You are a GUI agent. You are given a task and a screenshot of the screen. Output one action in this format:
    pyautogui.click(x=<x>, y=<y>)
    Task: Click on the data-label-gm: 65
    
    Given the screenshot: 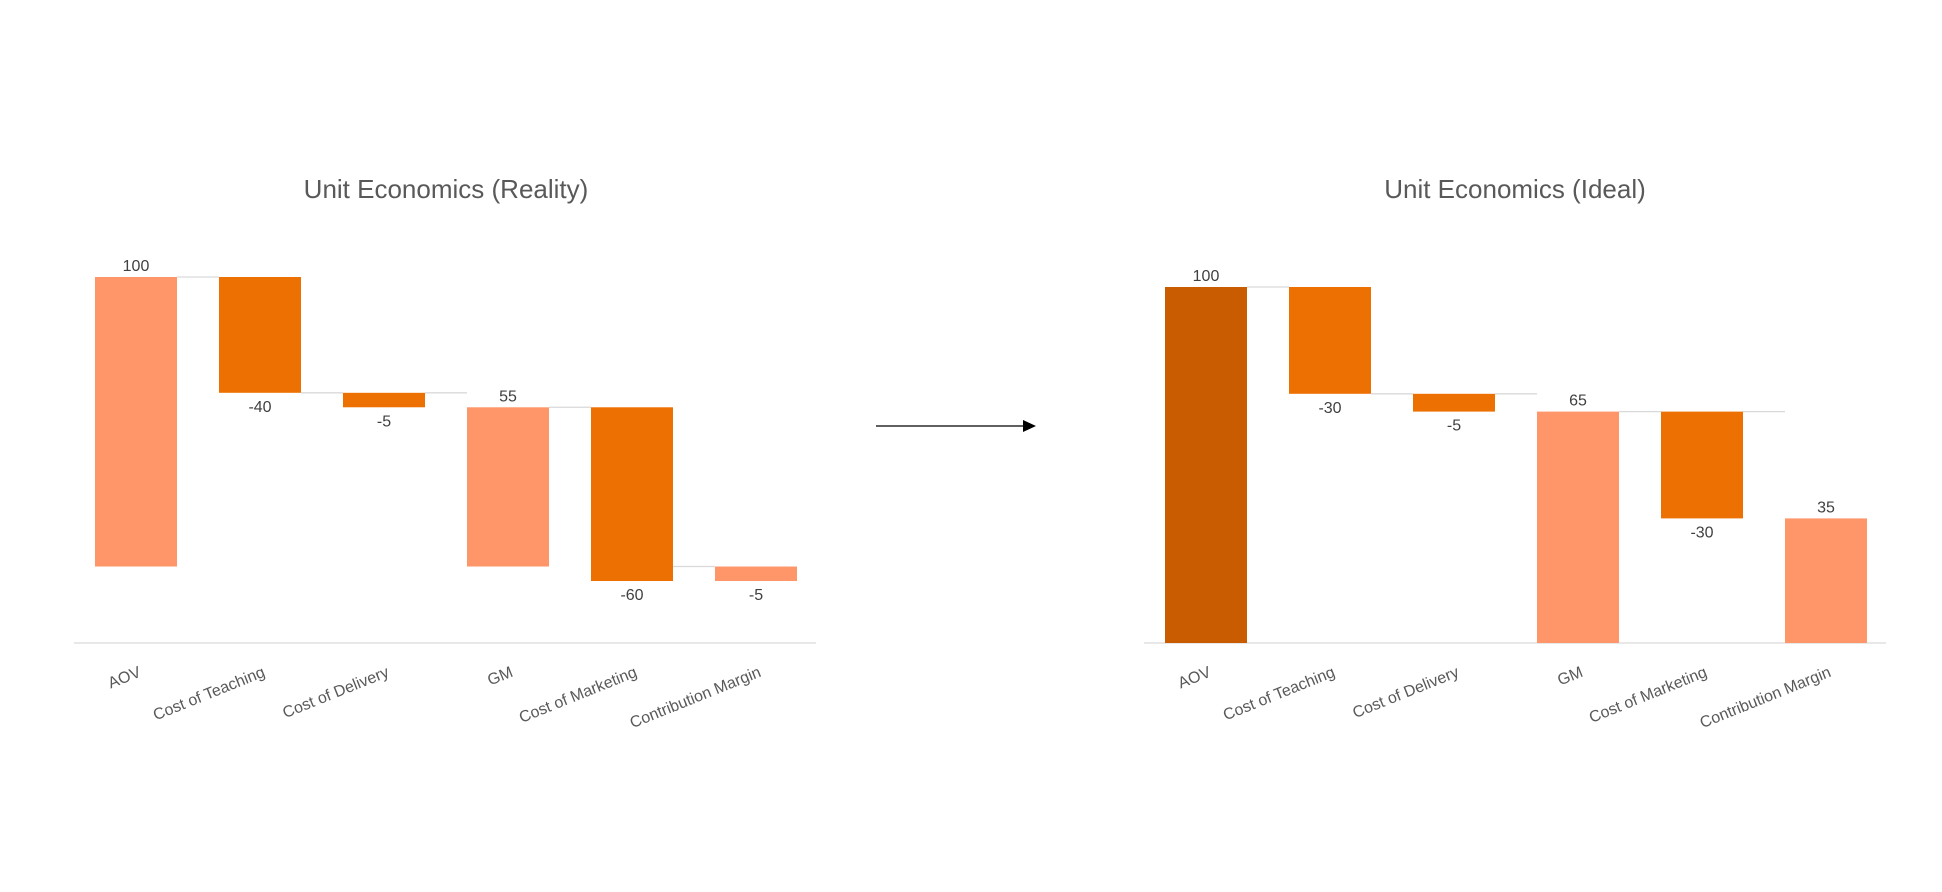 What is the action you would take?
    pyautogui.click(x=1578, y=401)
    